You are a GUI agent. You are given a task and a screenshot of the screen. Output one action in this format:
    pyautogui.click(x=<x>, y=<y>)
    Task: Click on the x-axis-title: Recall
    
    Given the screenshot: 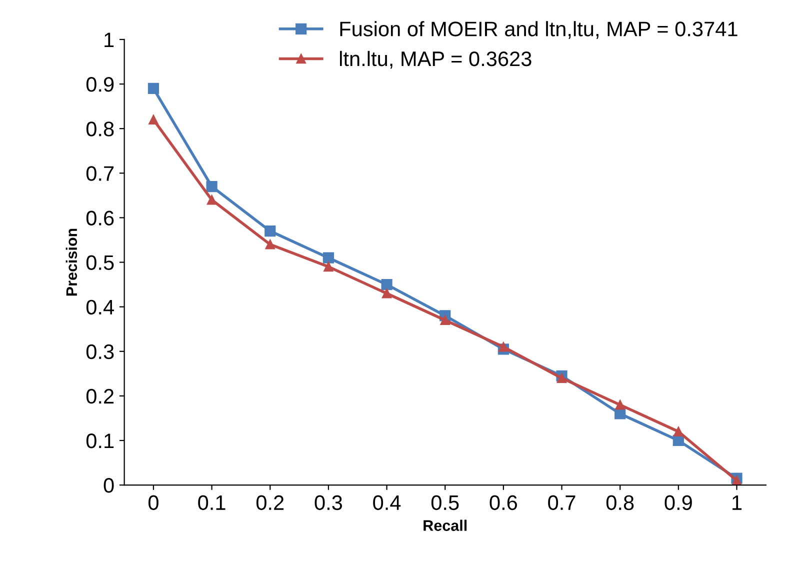 What is the action you would take?
    pyautogui.click(x=445, y=525)
    